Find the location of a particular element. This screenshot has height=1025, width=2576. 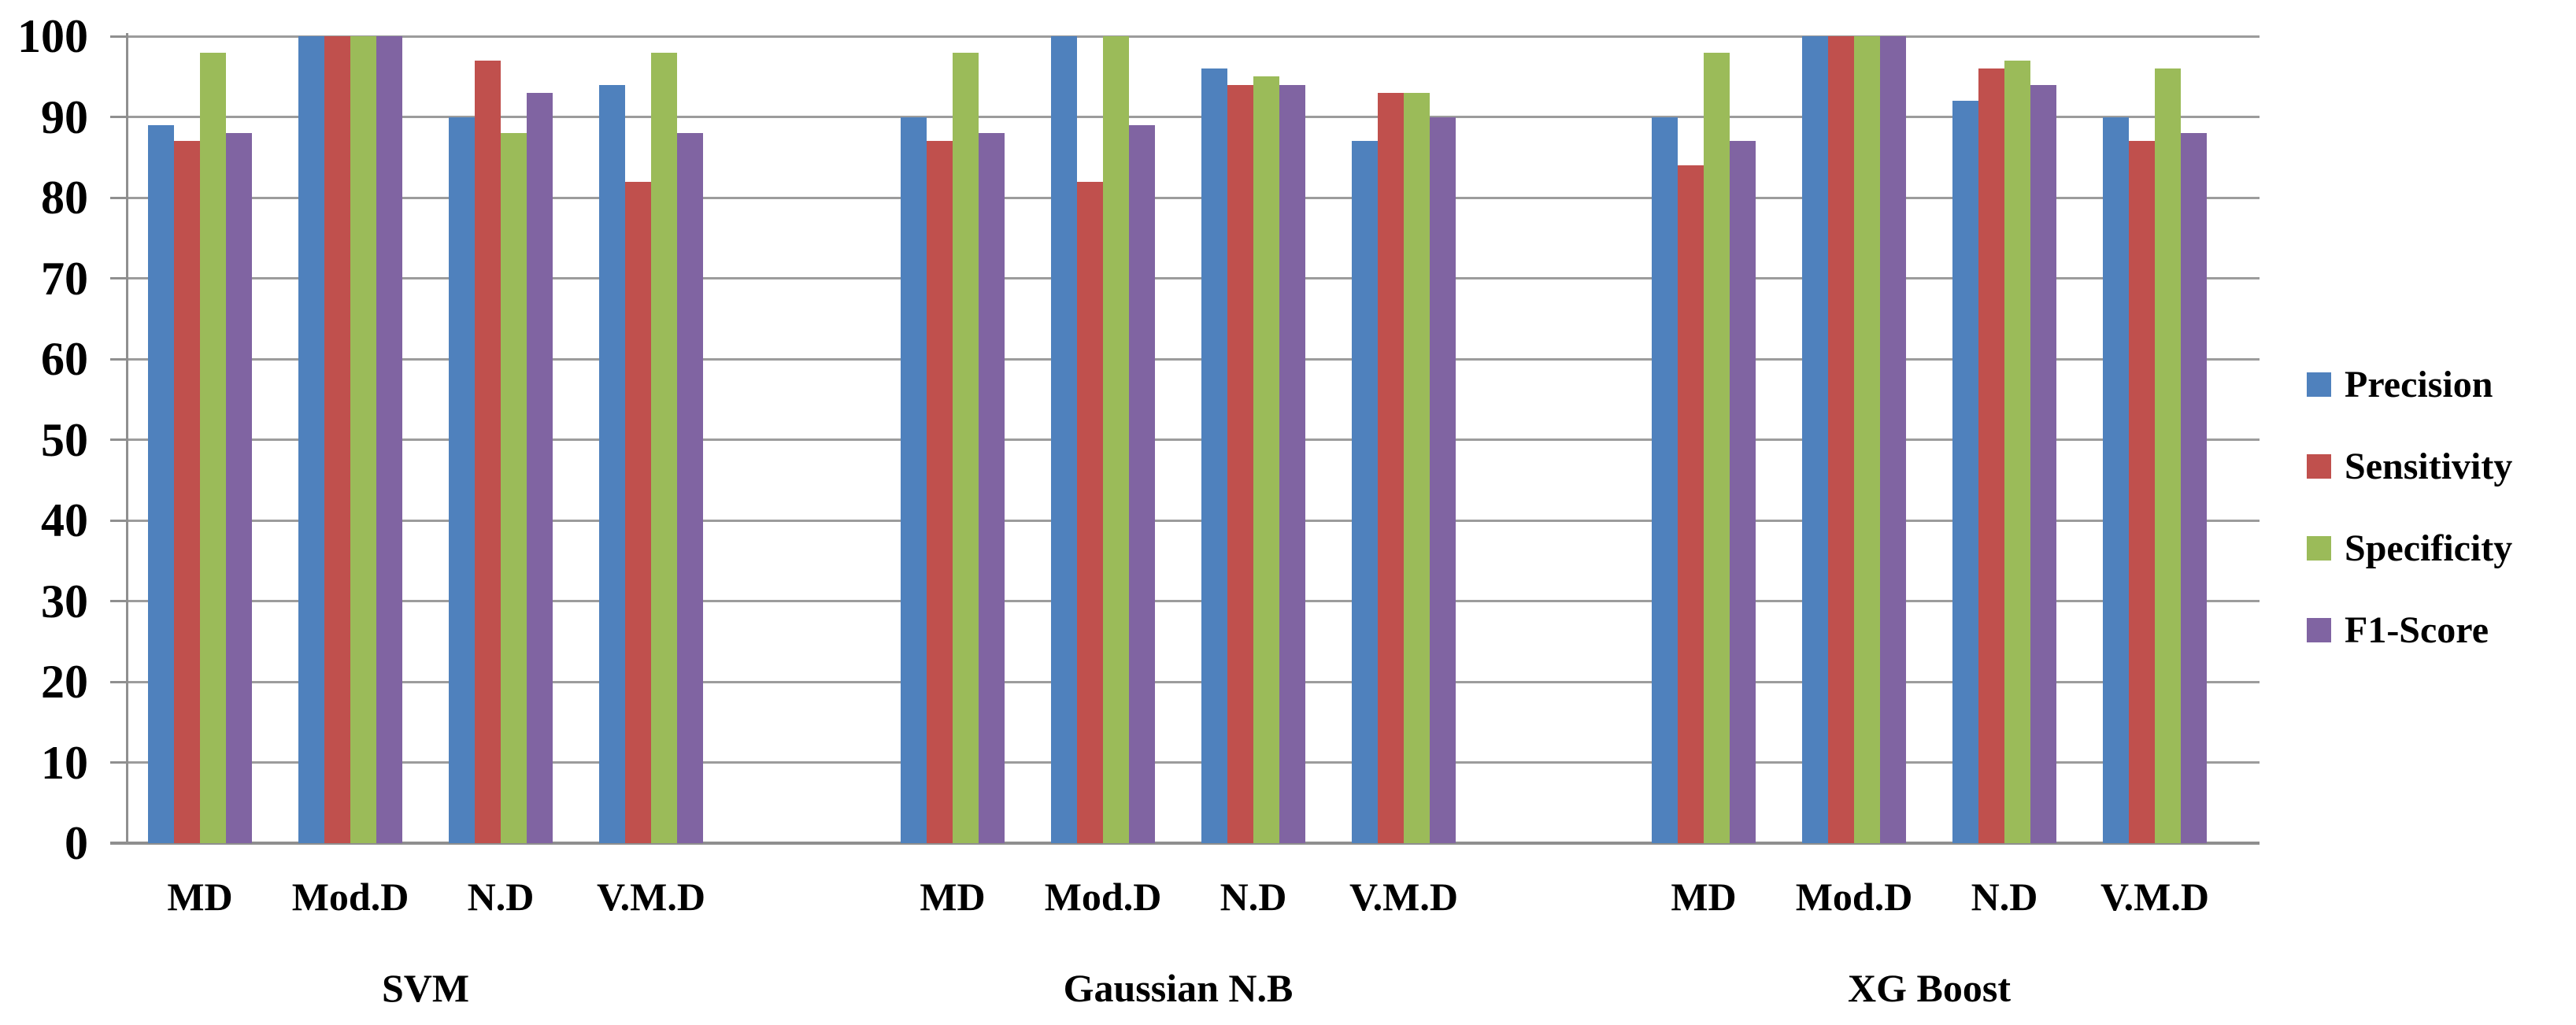

gridline-y100 is located at coordinates (1194, 36).